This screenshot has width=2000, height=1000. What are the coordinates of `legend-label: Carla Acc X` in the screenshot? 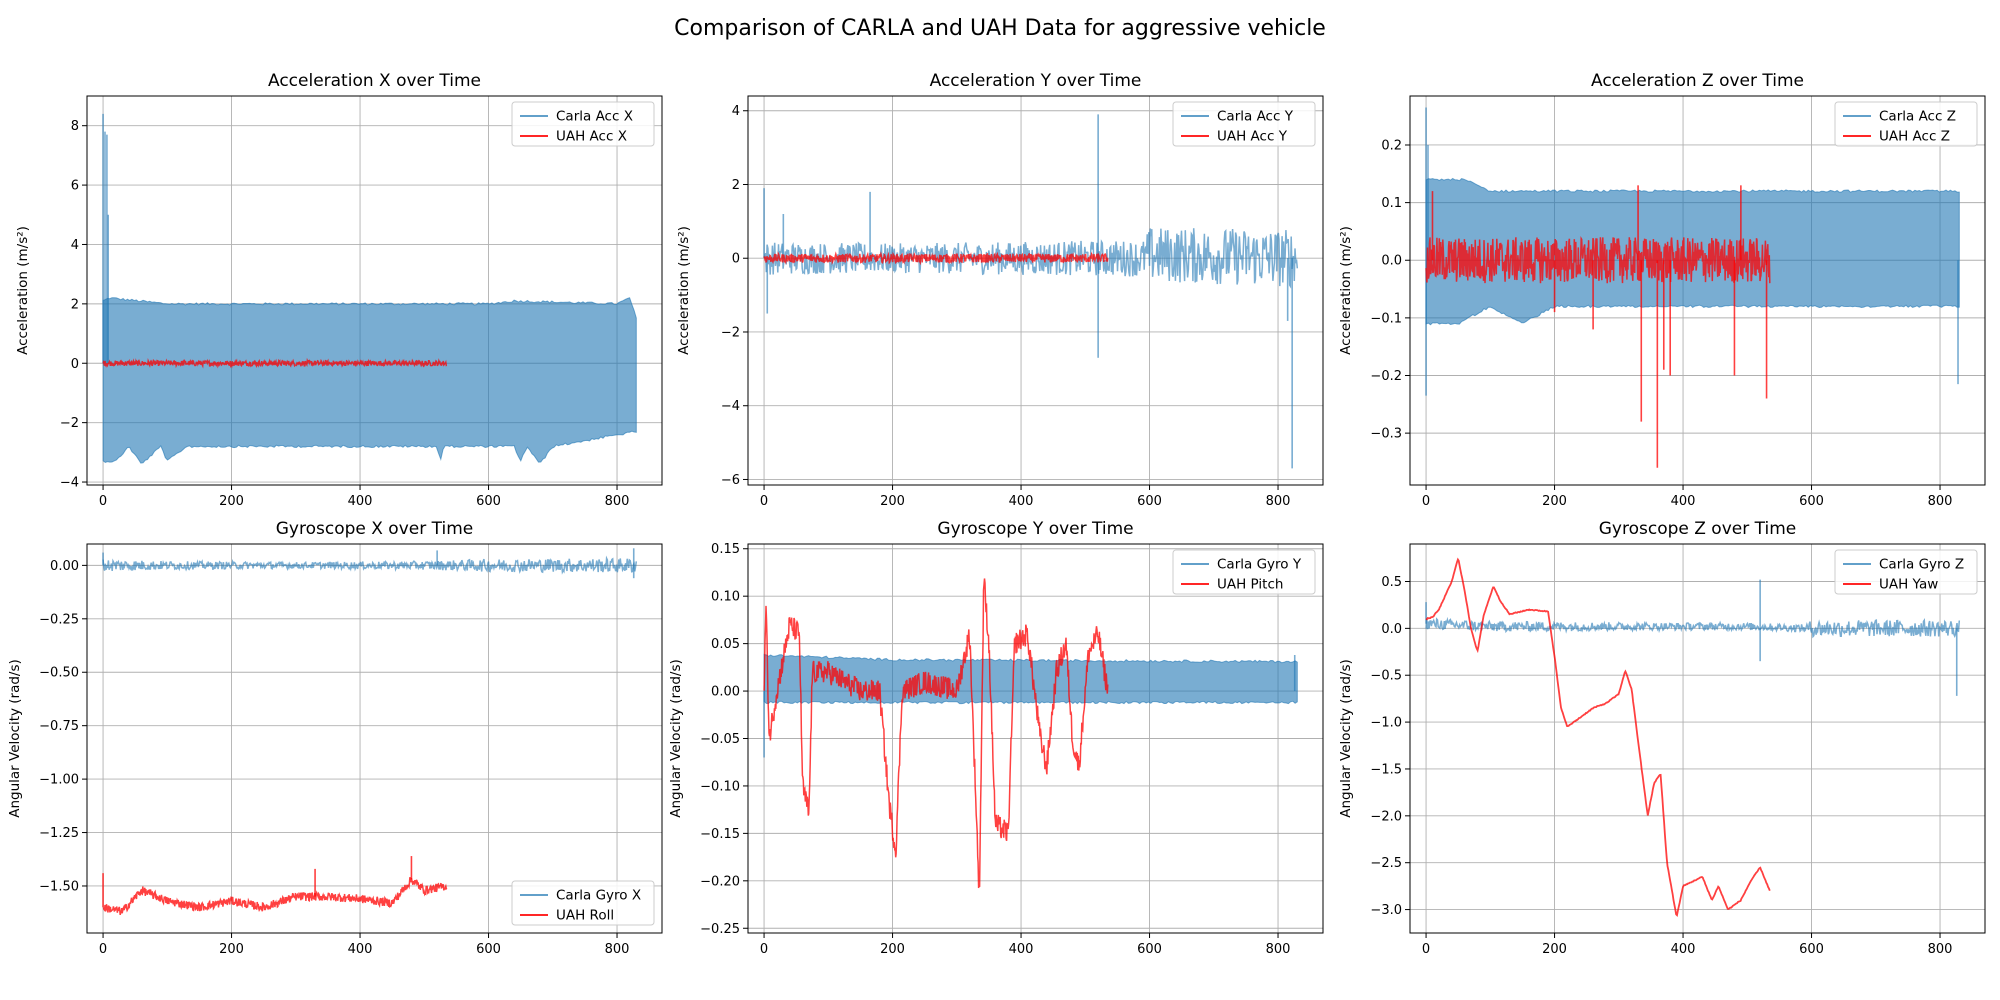 It's located at (594, 117).